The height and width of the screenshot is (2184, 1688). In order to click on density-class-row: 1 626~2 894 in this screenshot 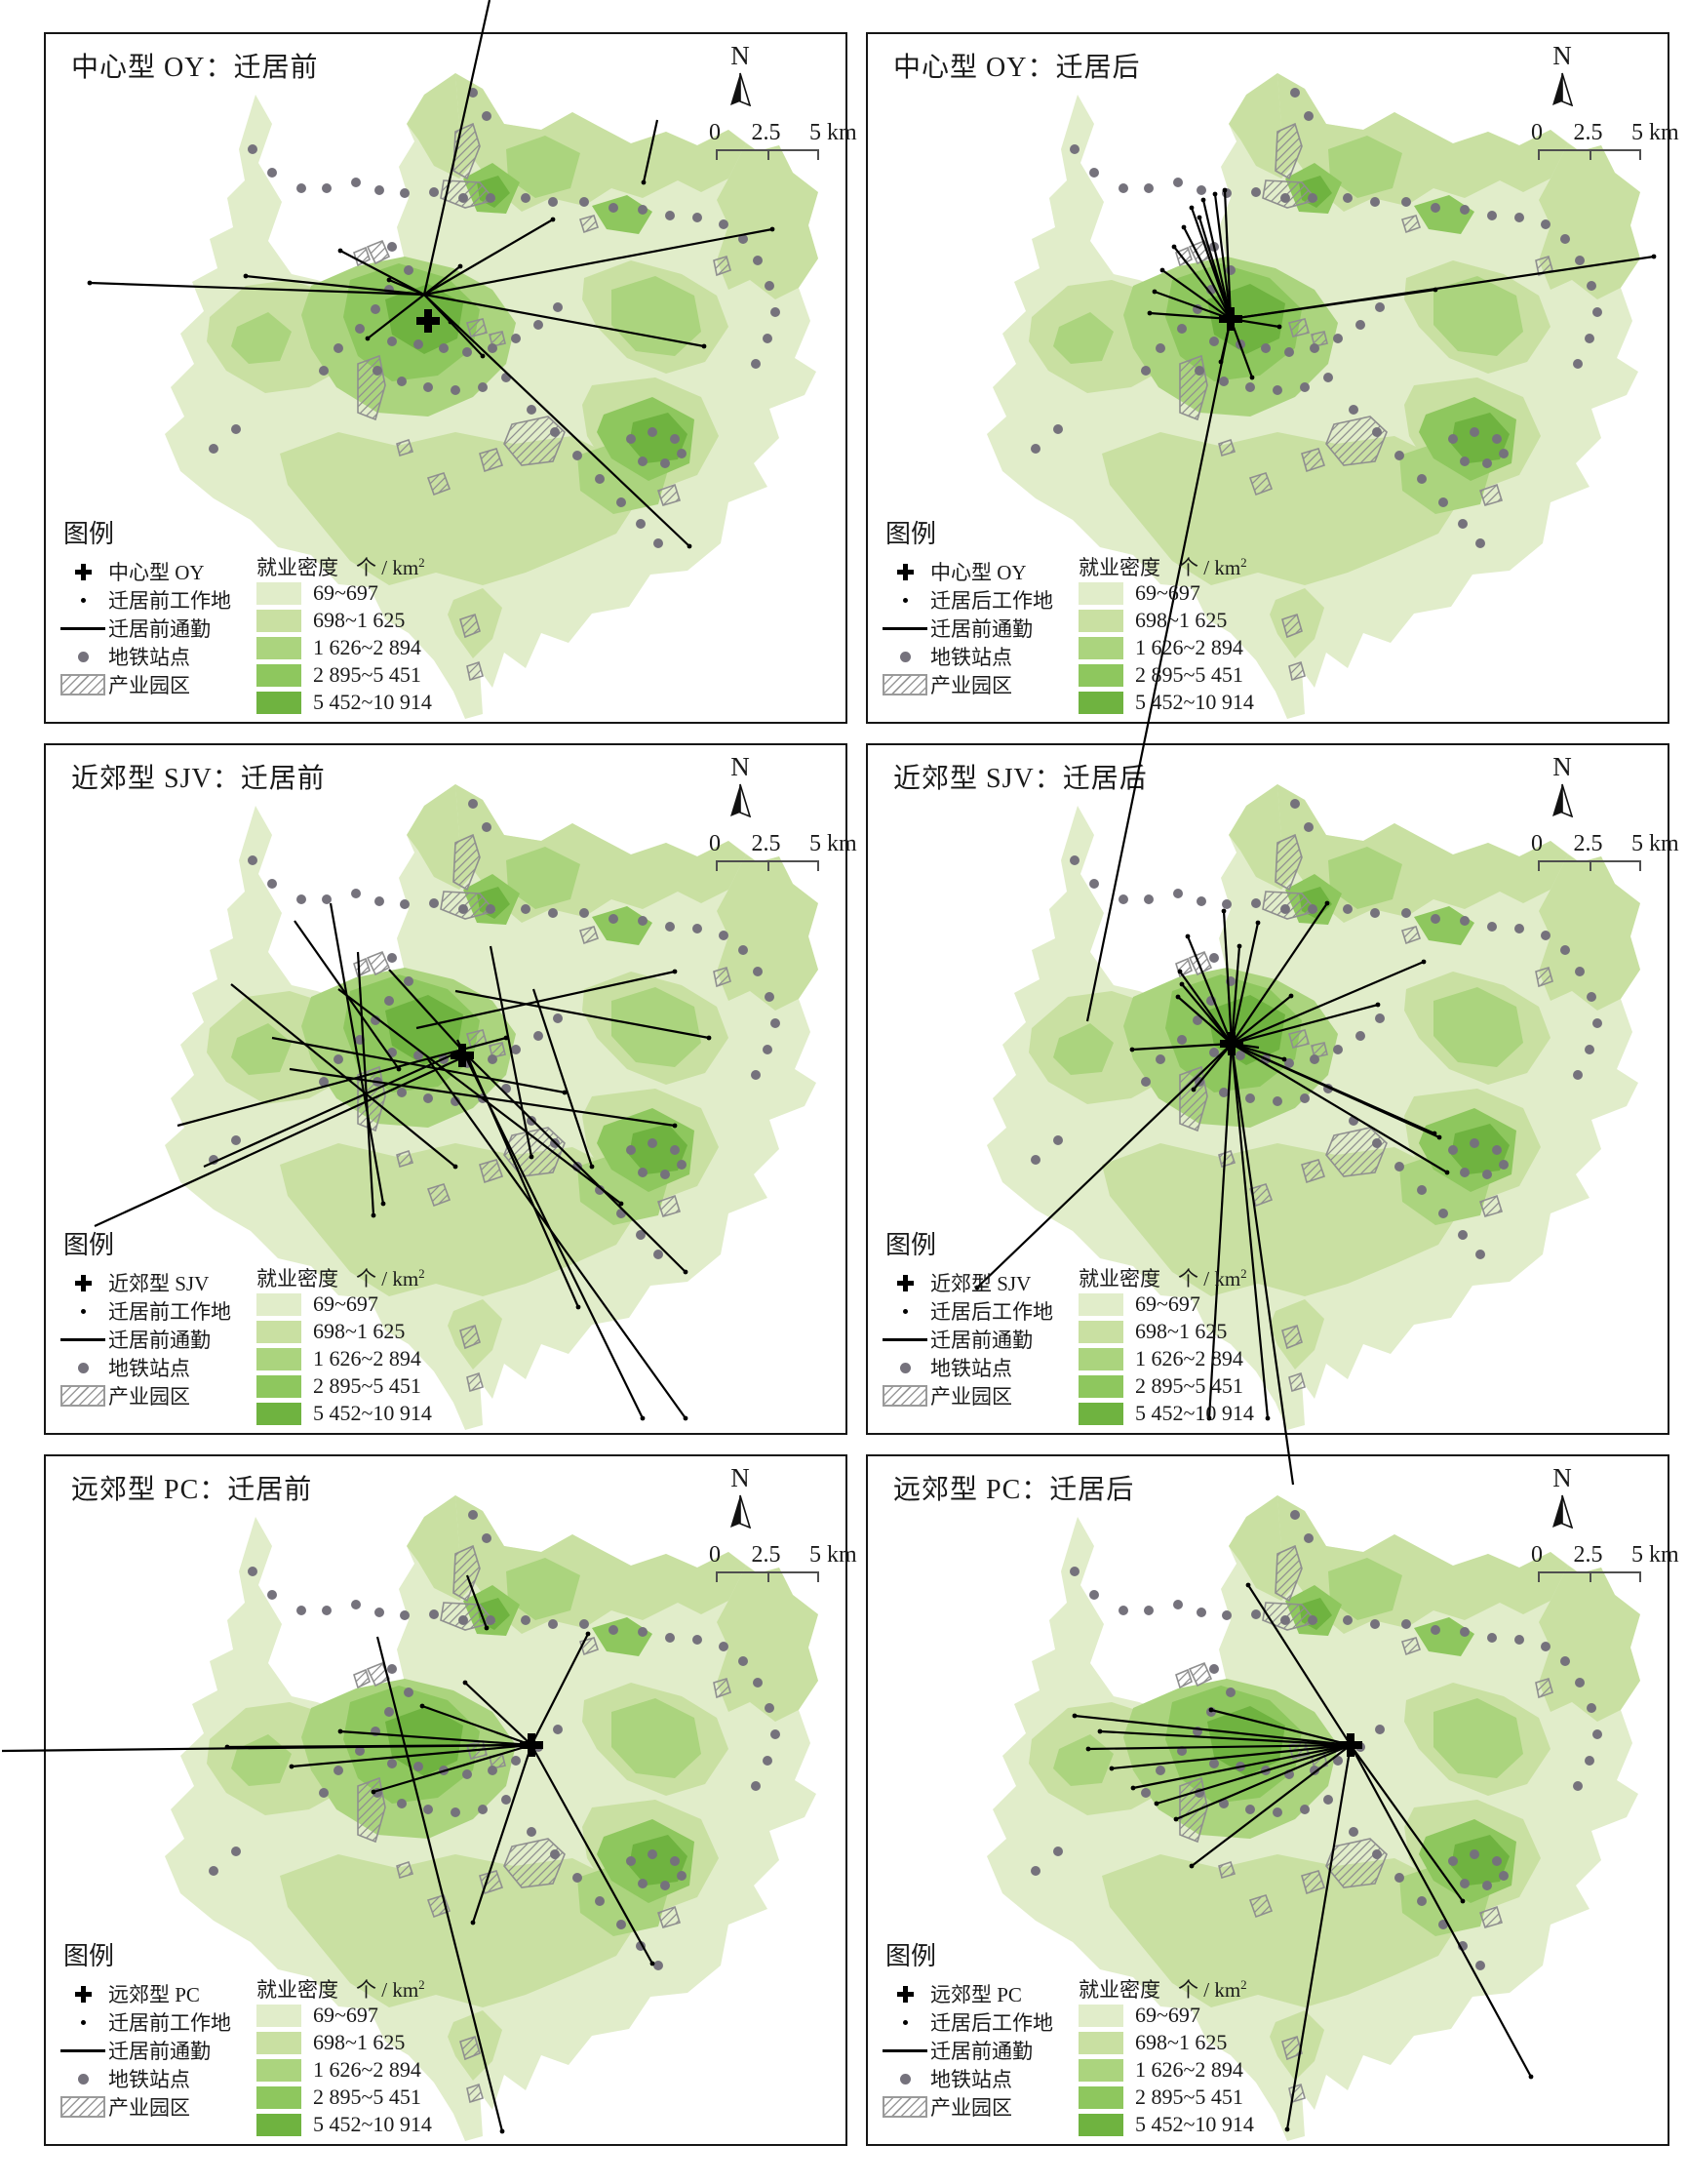, I will do `click(1194, 2070)`.